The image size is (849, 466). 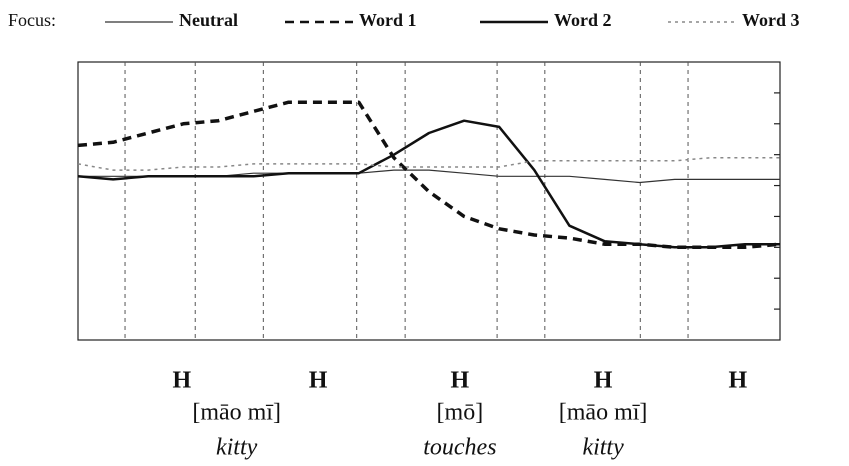 I want to click on word-text: [mō], so click(x=460, y=413).